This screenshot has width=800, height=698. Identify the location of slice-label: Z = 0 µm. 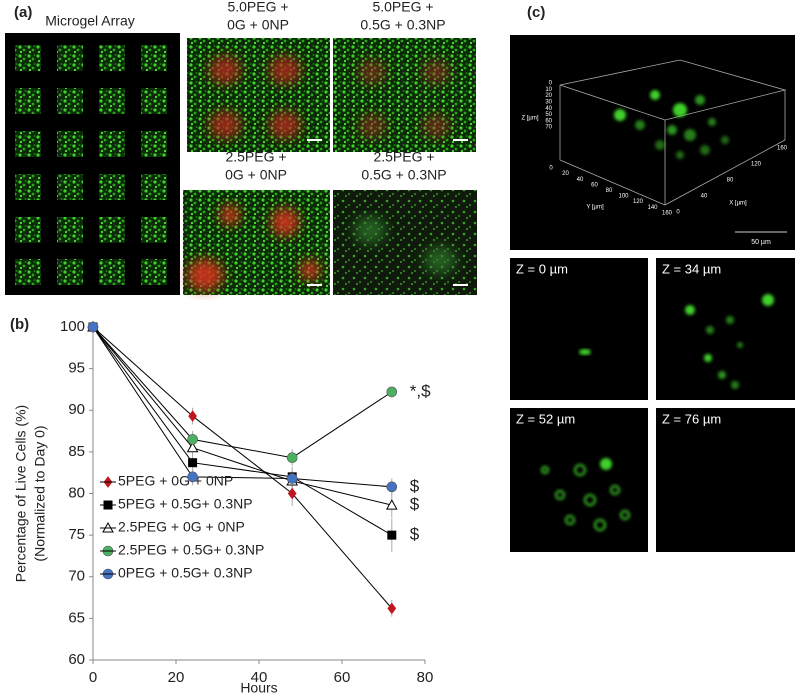
(542, 268).